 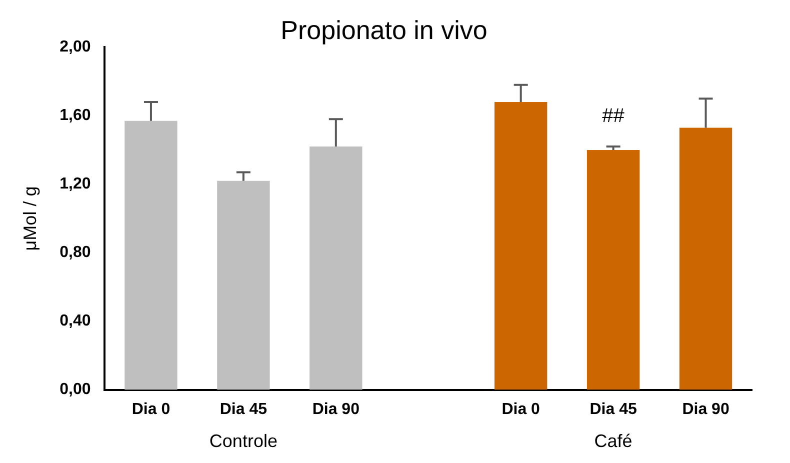 I want to click on y-tick-label: 0,00, so click(x=75, y=389).